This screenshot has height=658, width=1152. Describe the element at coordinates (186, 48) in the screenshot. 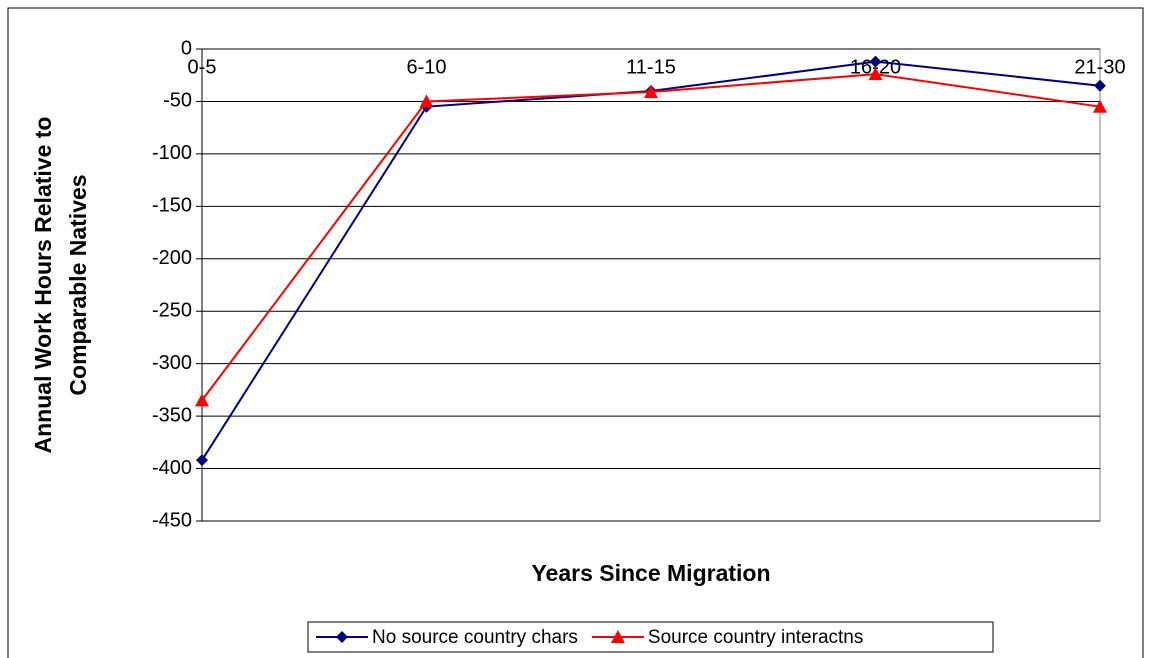

I see `y-tick-label: 0` at that location.